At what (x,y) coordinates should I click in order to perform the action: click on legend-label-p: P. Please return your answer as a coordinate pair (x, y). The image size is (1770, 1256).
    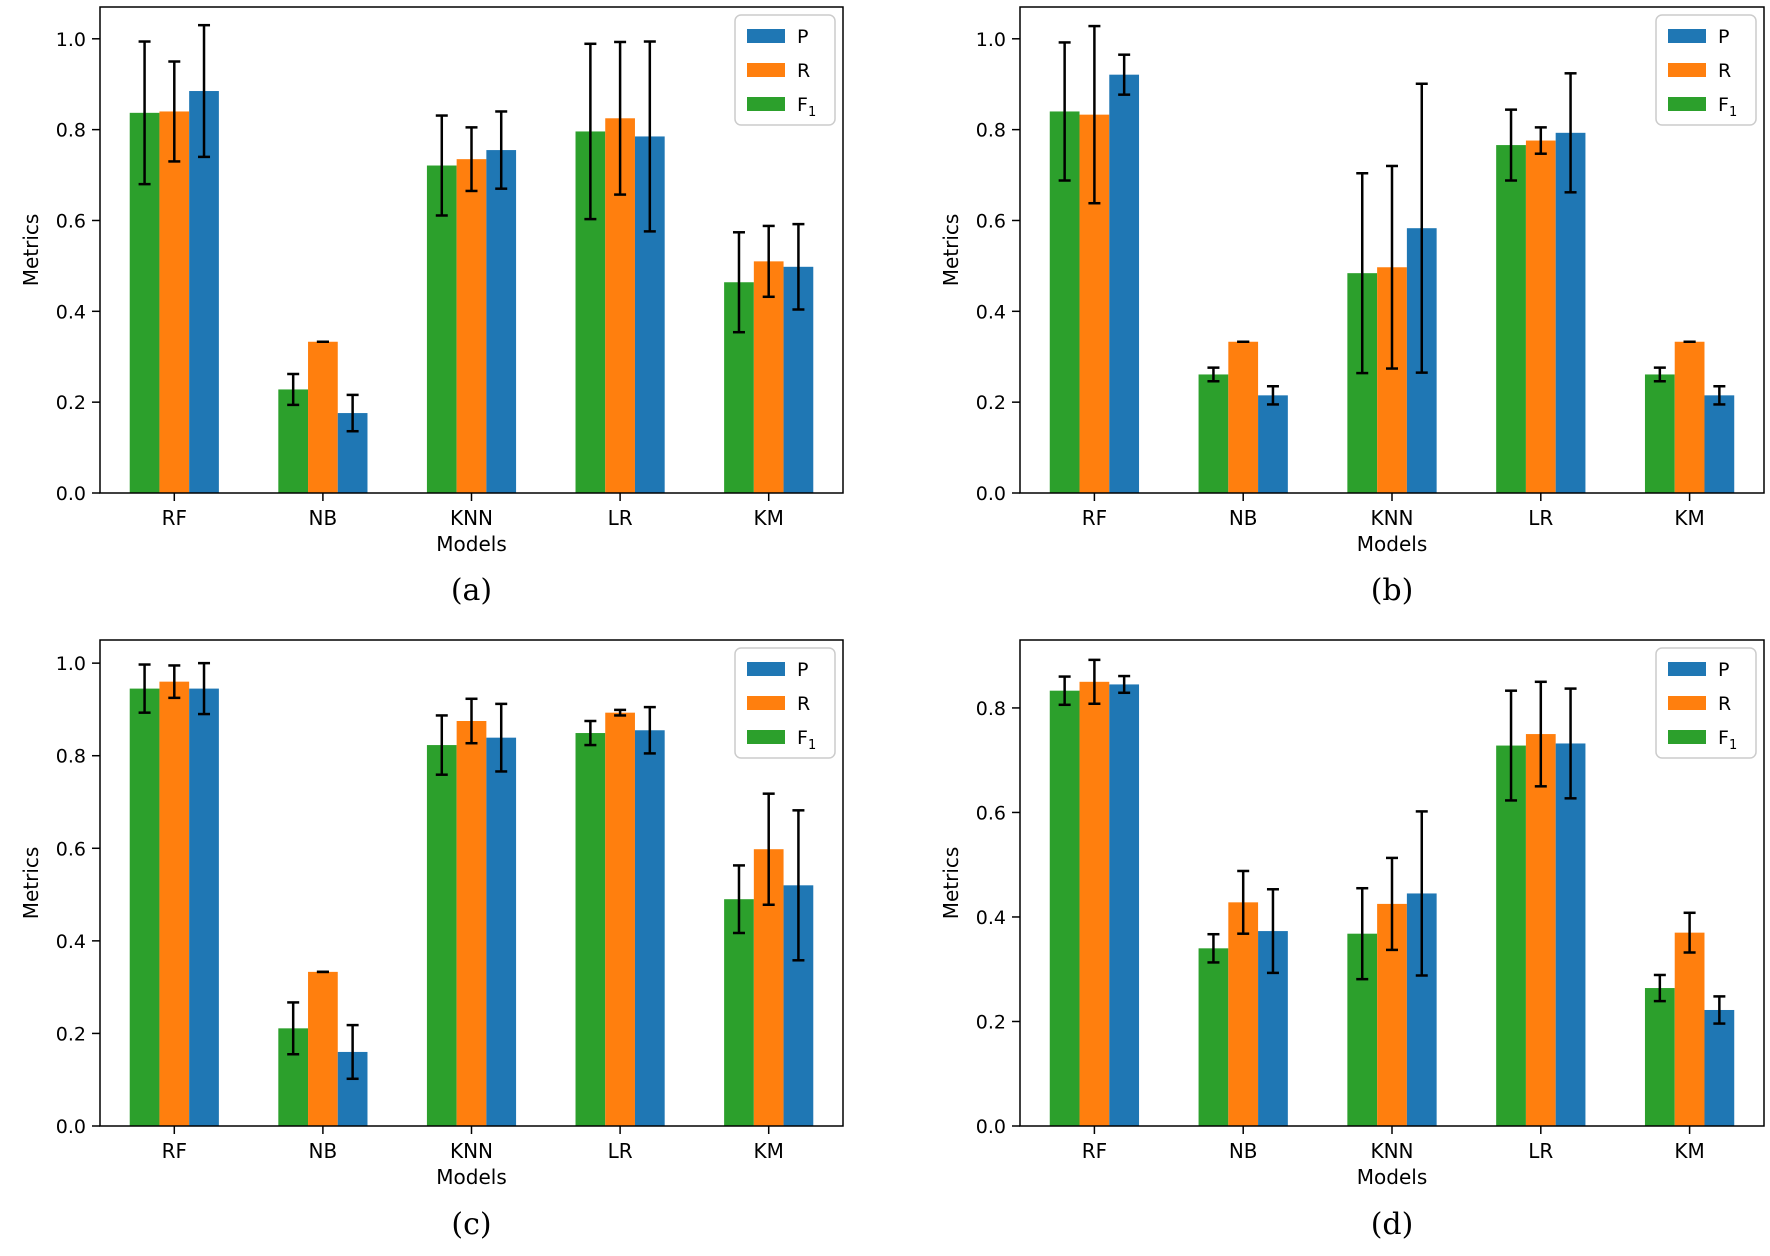
    Looking at the image, I should click on (1723, 37).